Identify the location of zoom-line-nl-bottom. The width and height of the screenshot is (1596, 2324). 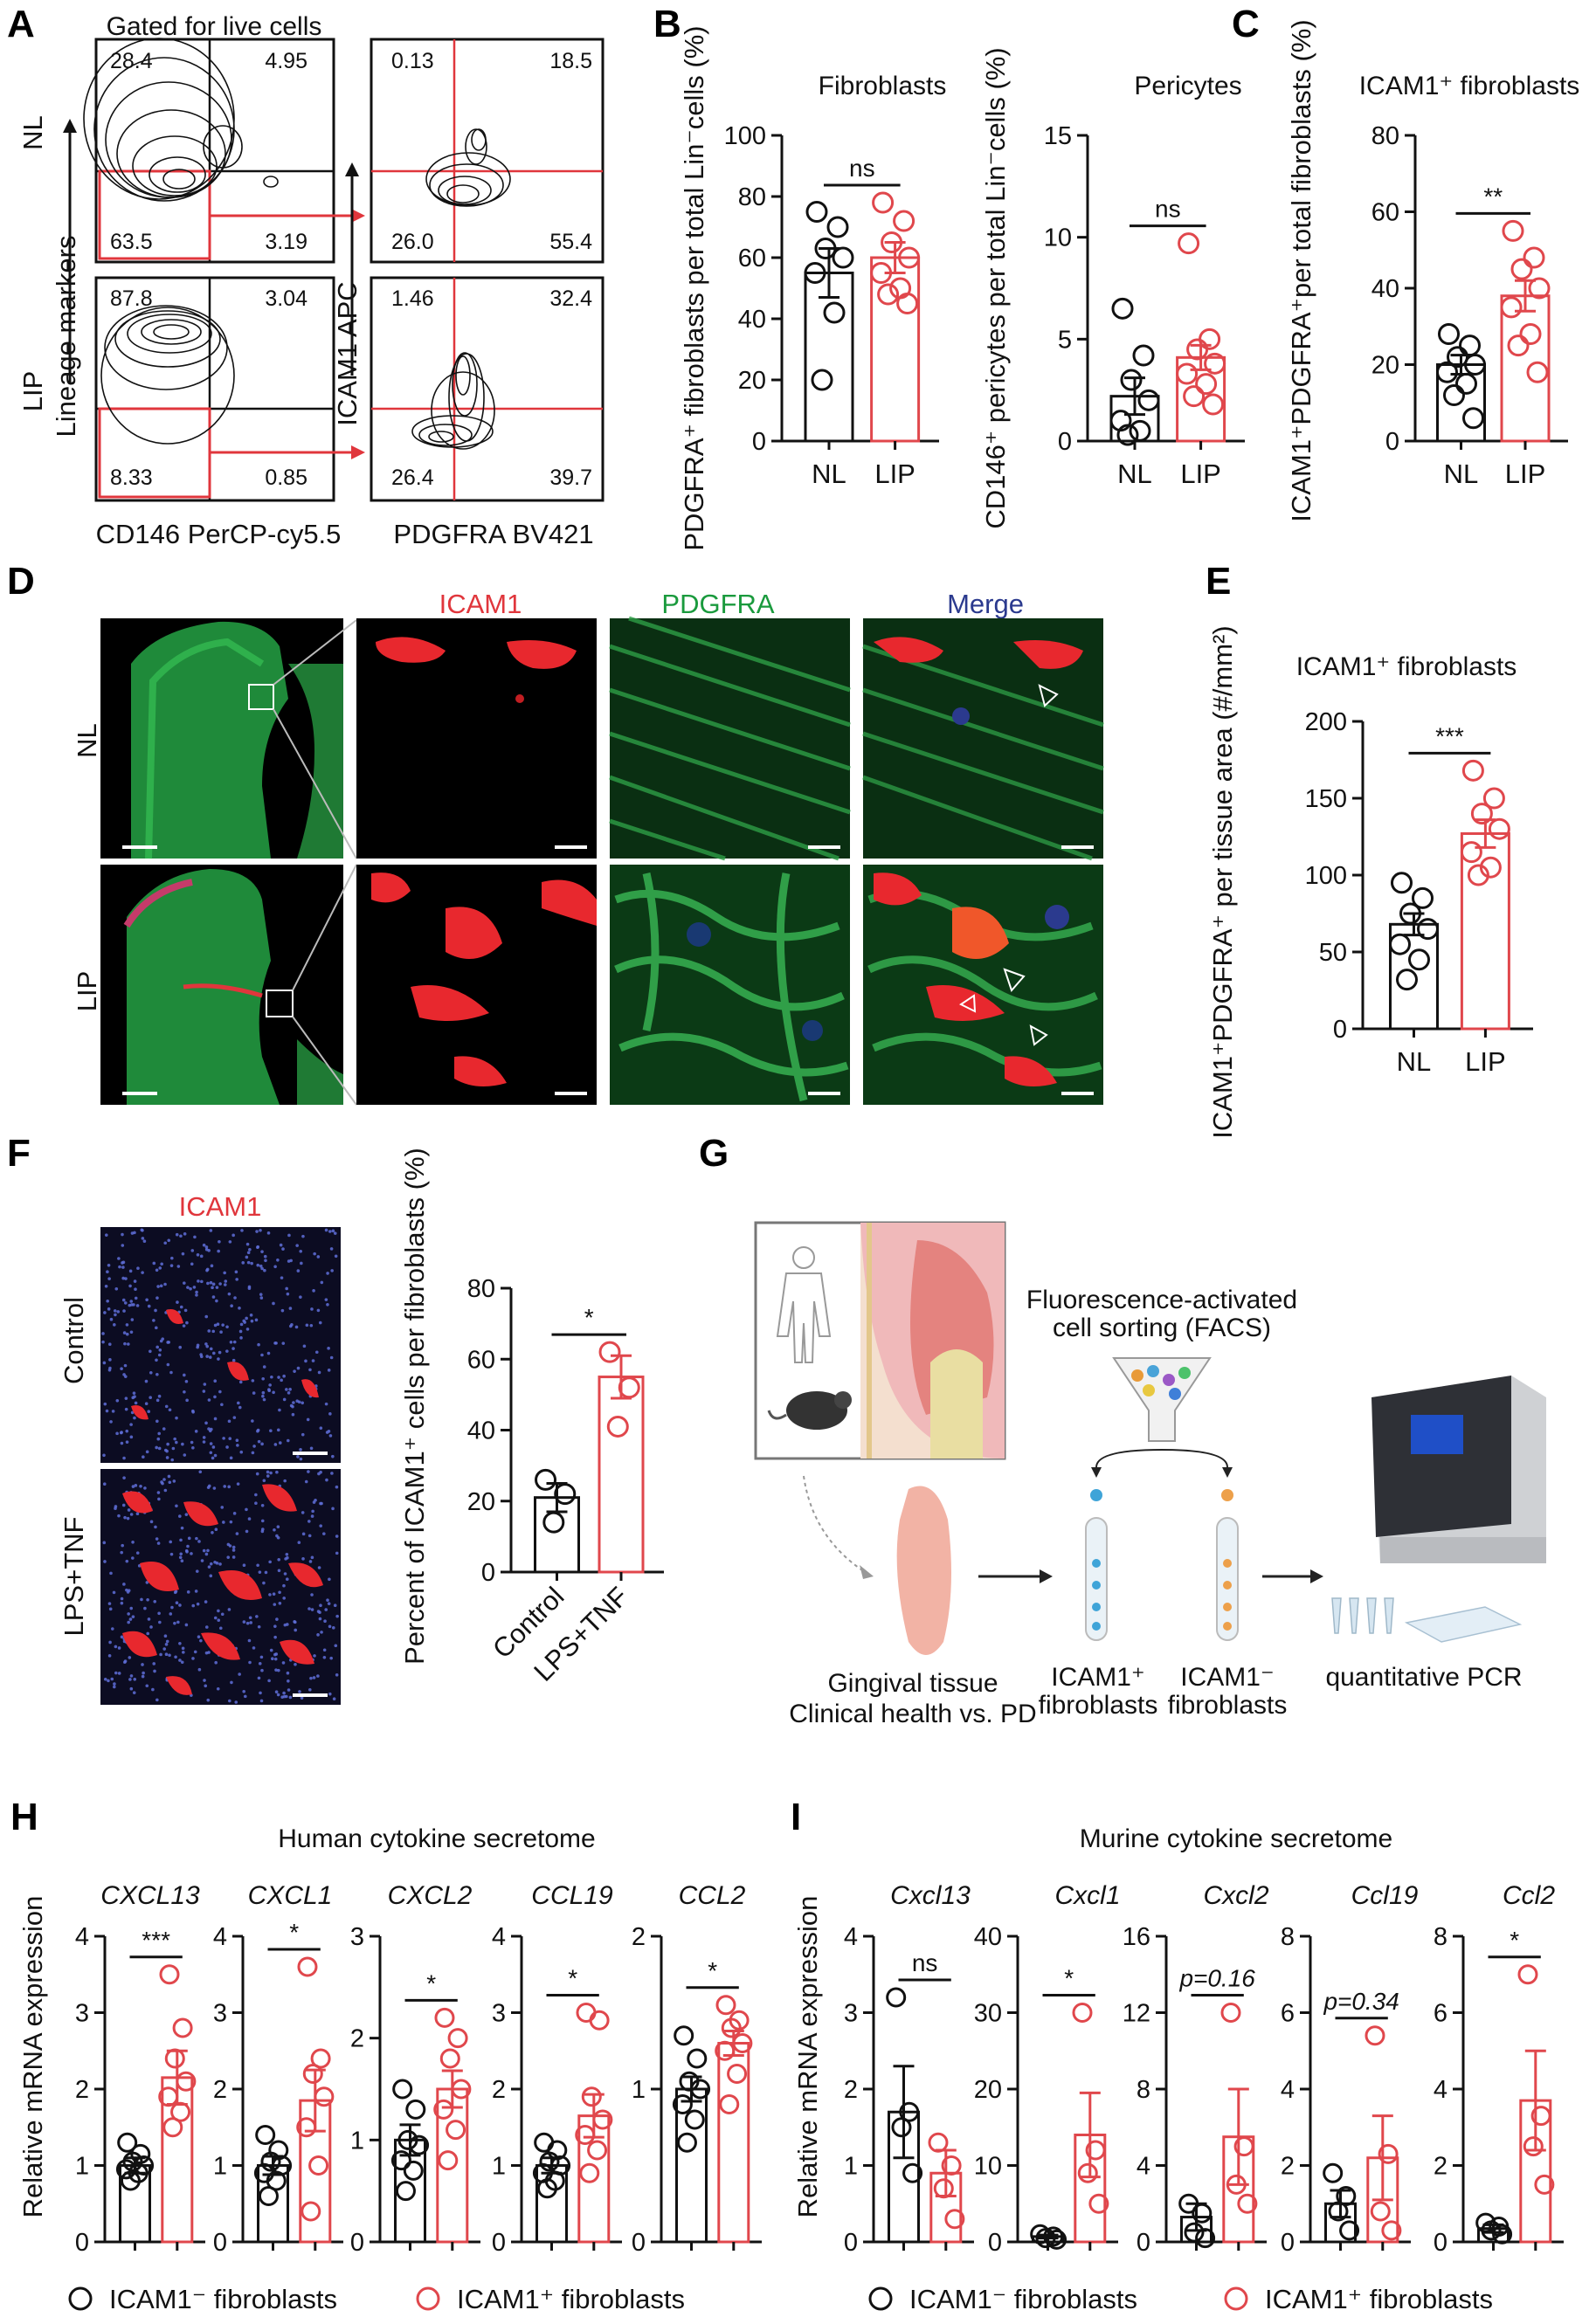
(315, 783).